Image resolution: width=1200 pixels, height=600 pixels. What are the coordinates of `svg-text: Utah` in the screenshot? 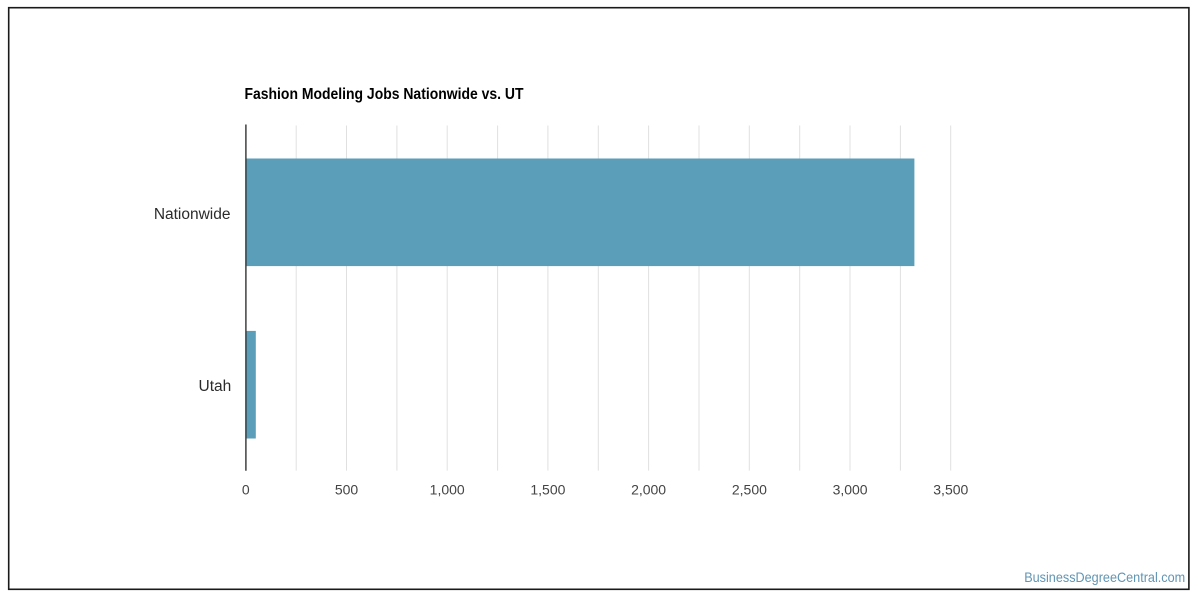 It's located at (215, 386).